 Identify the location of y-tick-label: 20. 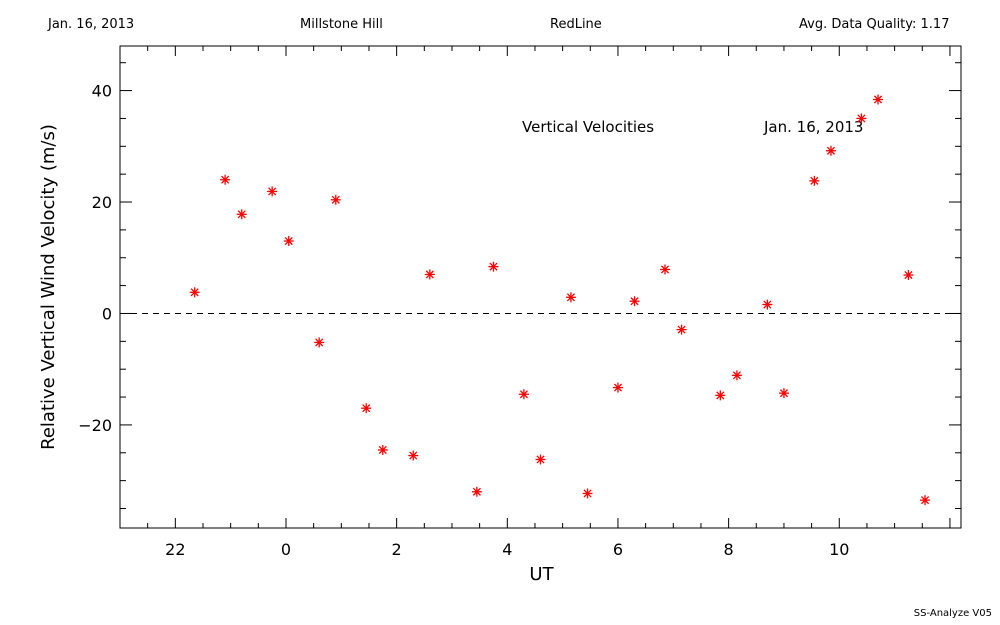
(102, 202).